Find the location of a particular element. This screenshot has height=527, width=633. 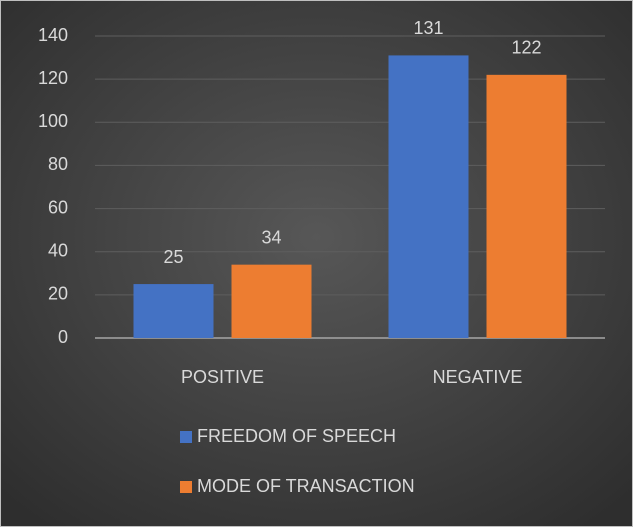

y-tick-label: 40 is located at coordinates (58, 250).